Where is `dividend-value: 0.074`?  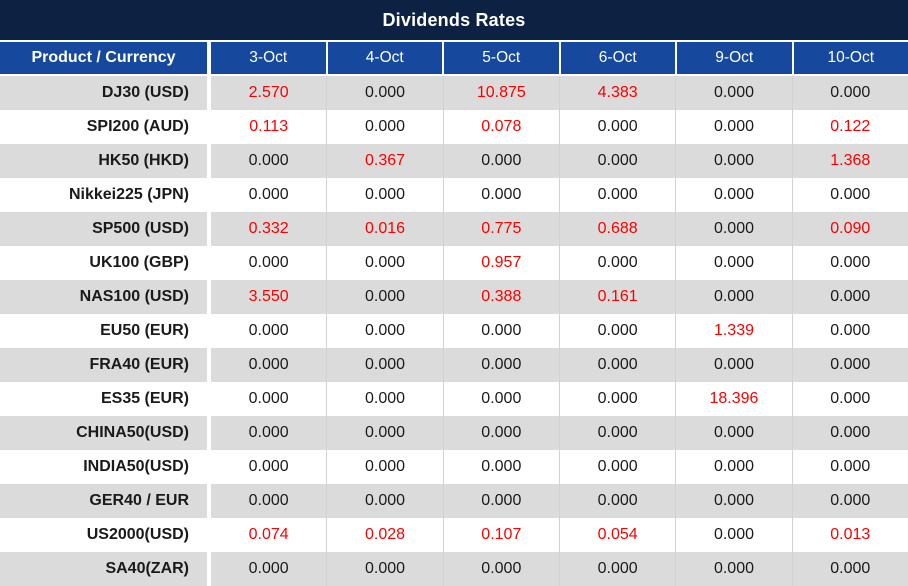
dividend-value: 0.074 is located at coordinates (269, 535).